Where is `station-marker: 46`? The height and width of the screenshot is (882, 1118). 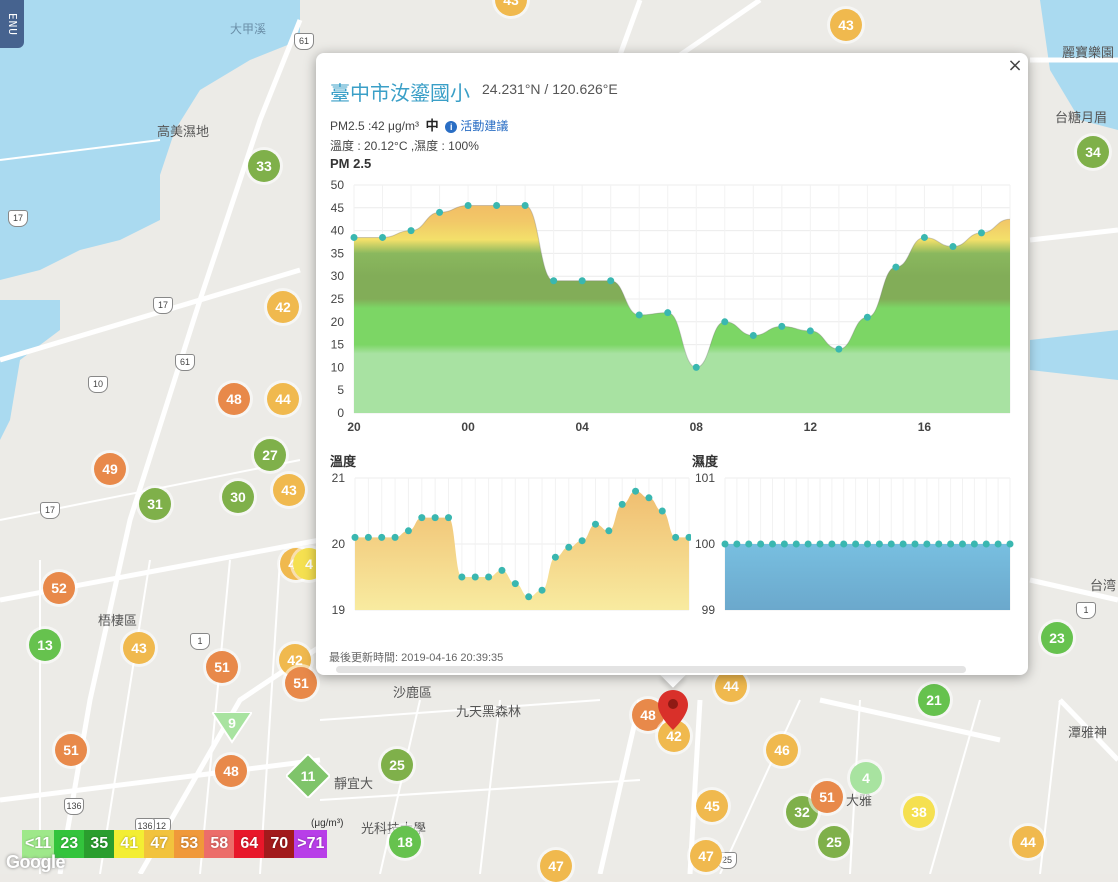 station-marker: 46 is located at coordinates (782, 750).